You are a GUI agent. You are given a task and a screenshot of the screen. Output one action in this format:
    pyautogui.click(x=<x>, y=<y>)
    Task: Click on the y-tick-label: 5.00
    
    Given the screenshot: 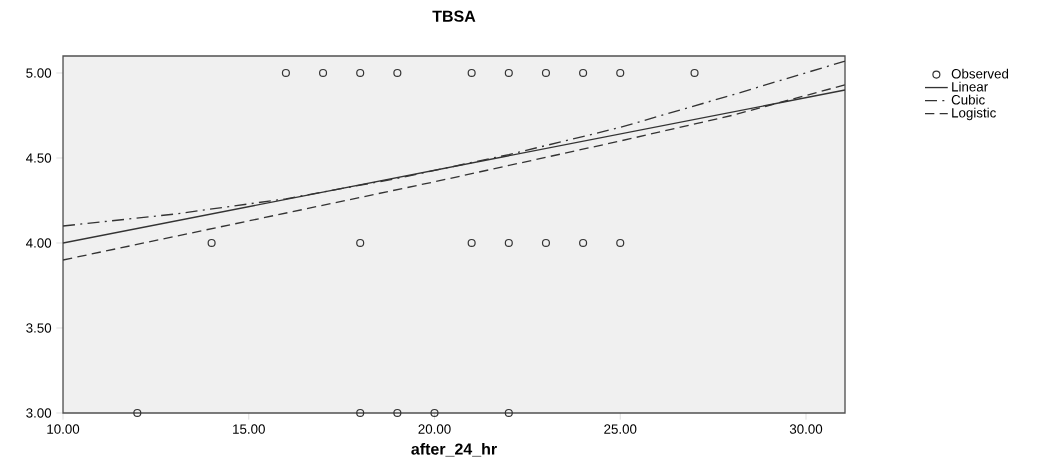 What is the action you would take?
    pyautogui.click(x=39, y=73)
    